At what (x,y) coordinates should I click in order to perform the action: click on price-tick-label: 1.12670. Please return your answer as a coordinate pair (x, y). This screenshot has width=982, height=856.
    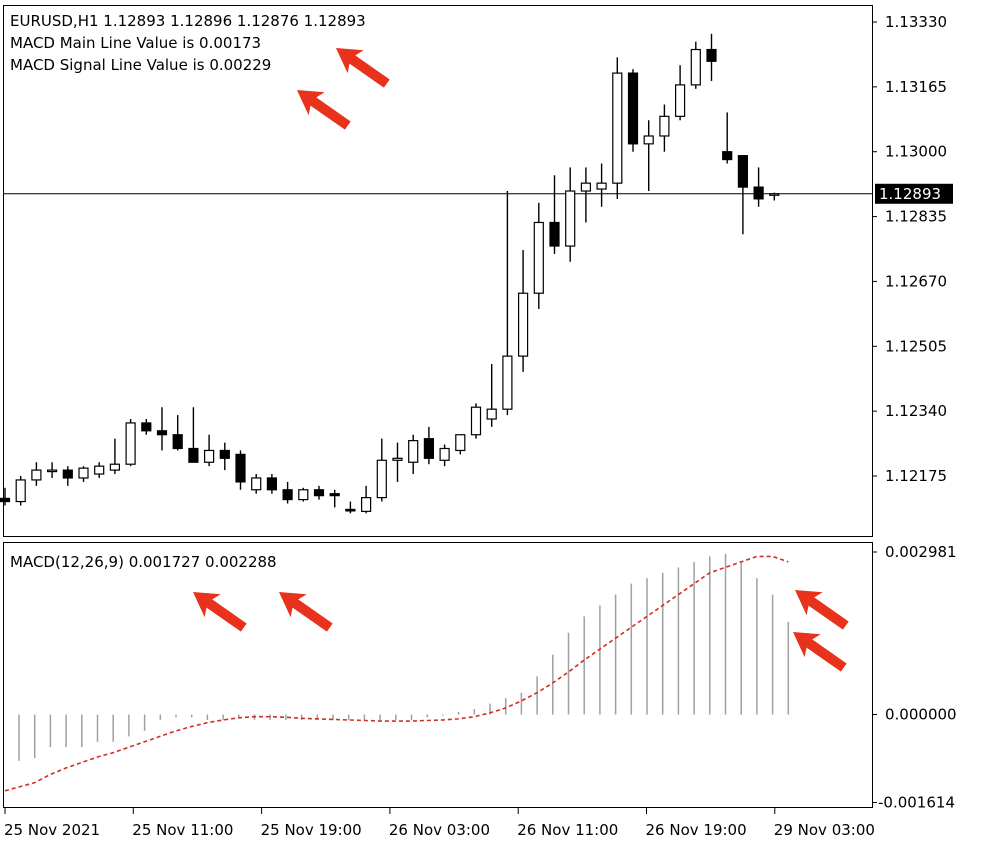
    Looking at the image, I should click on (916, 281).